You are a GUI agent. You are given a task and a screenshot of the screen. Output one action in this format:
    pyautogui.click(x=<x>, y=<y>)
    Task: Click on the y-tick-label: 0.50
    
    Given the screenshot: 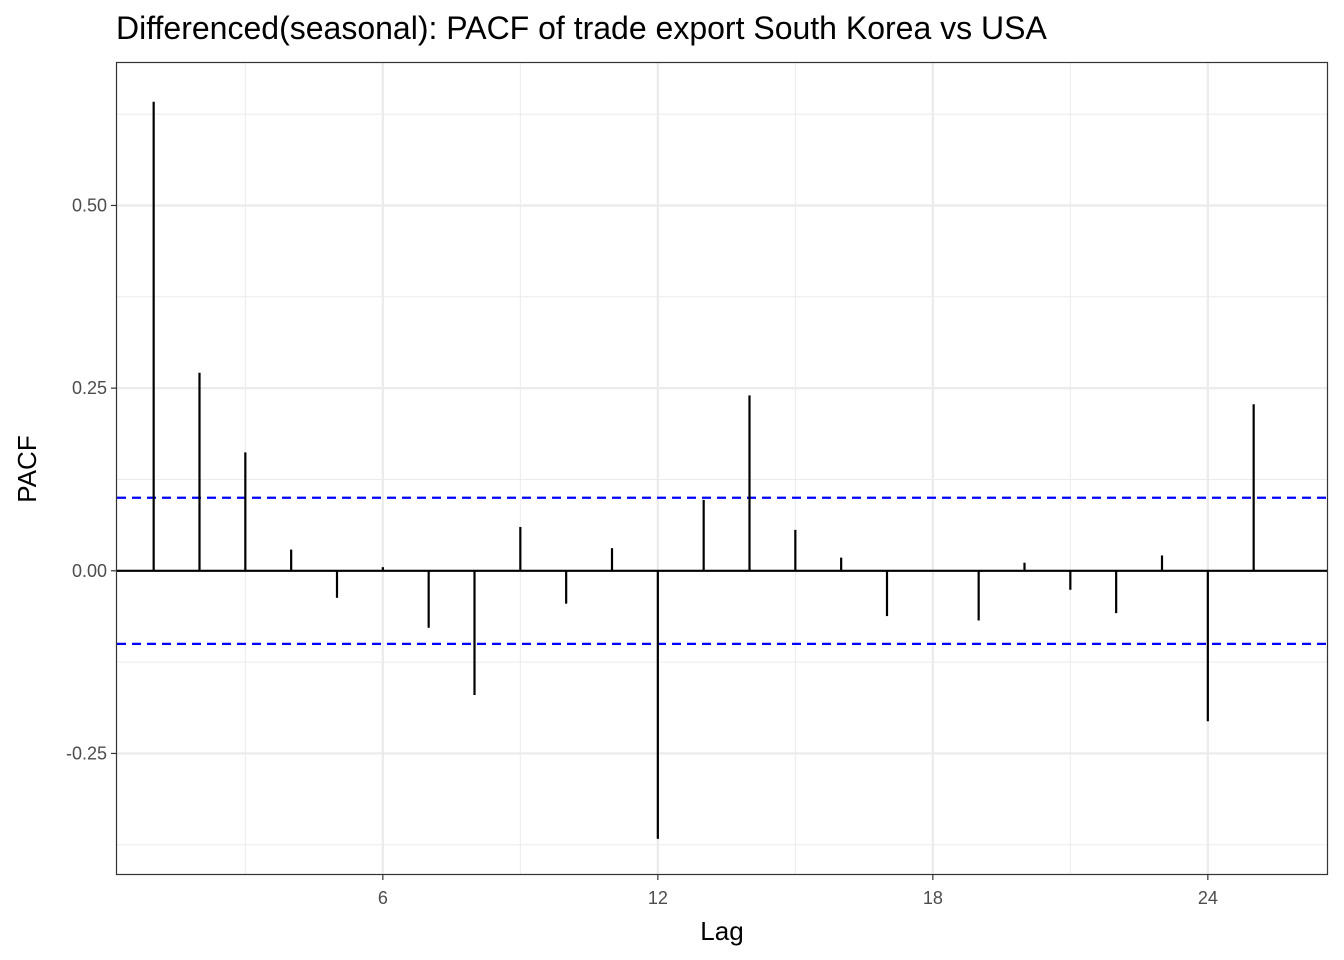 What is the action you would take?
    pyautogui.click(x=89, y=205)
    